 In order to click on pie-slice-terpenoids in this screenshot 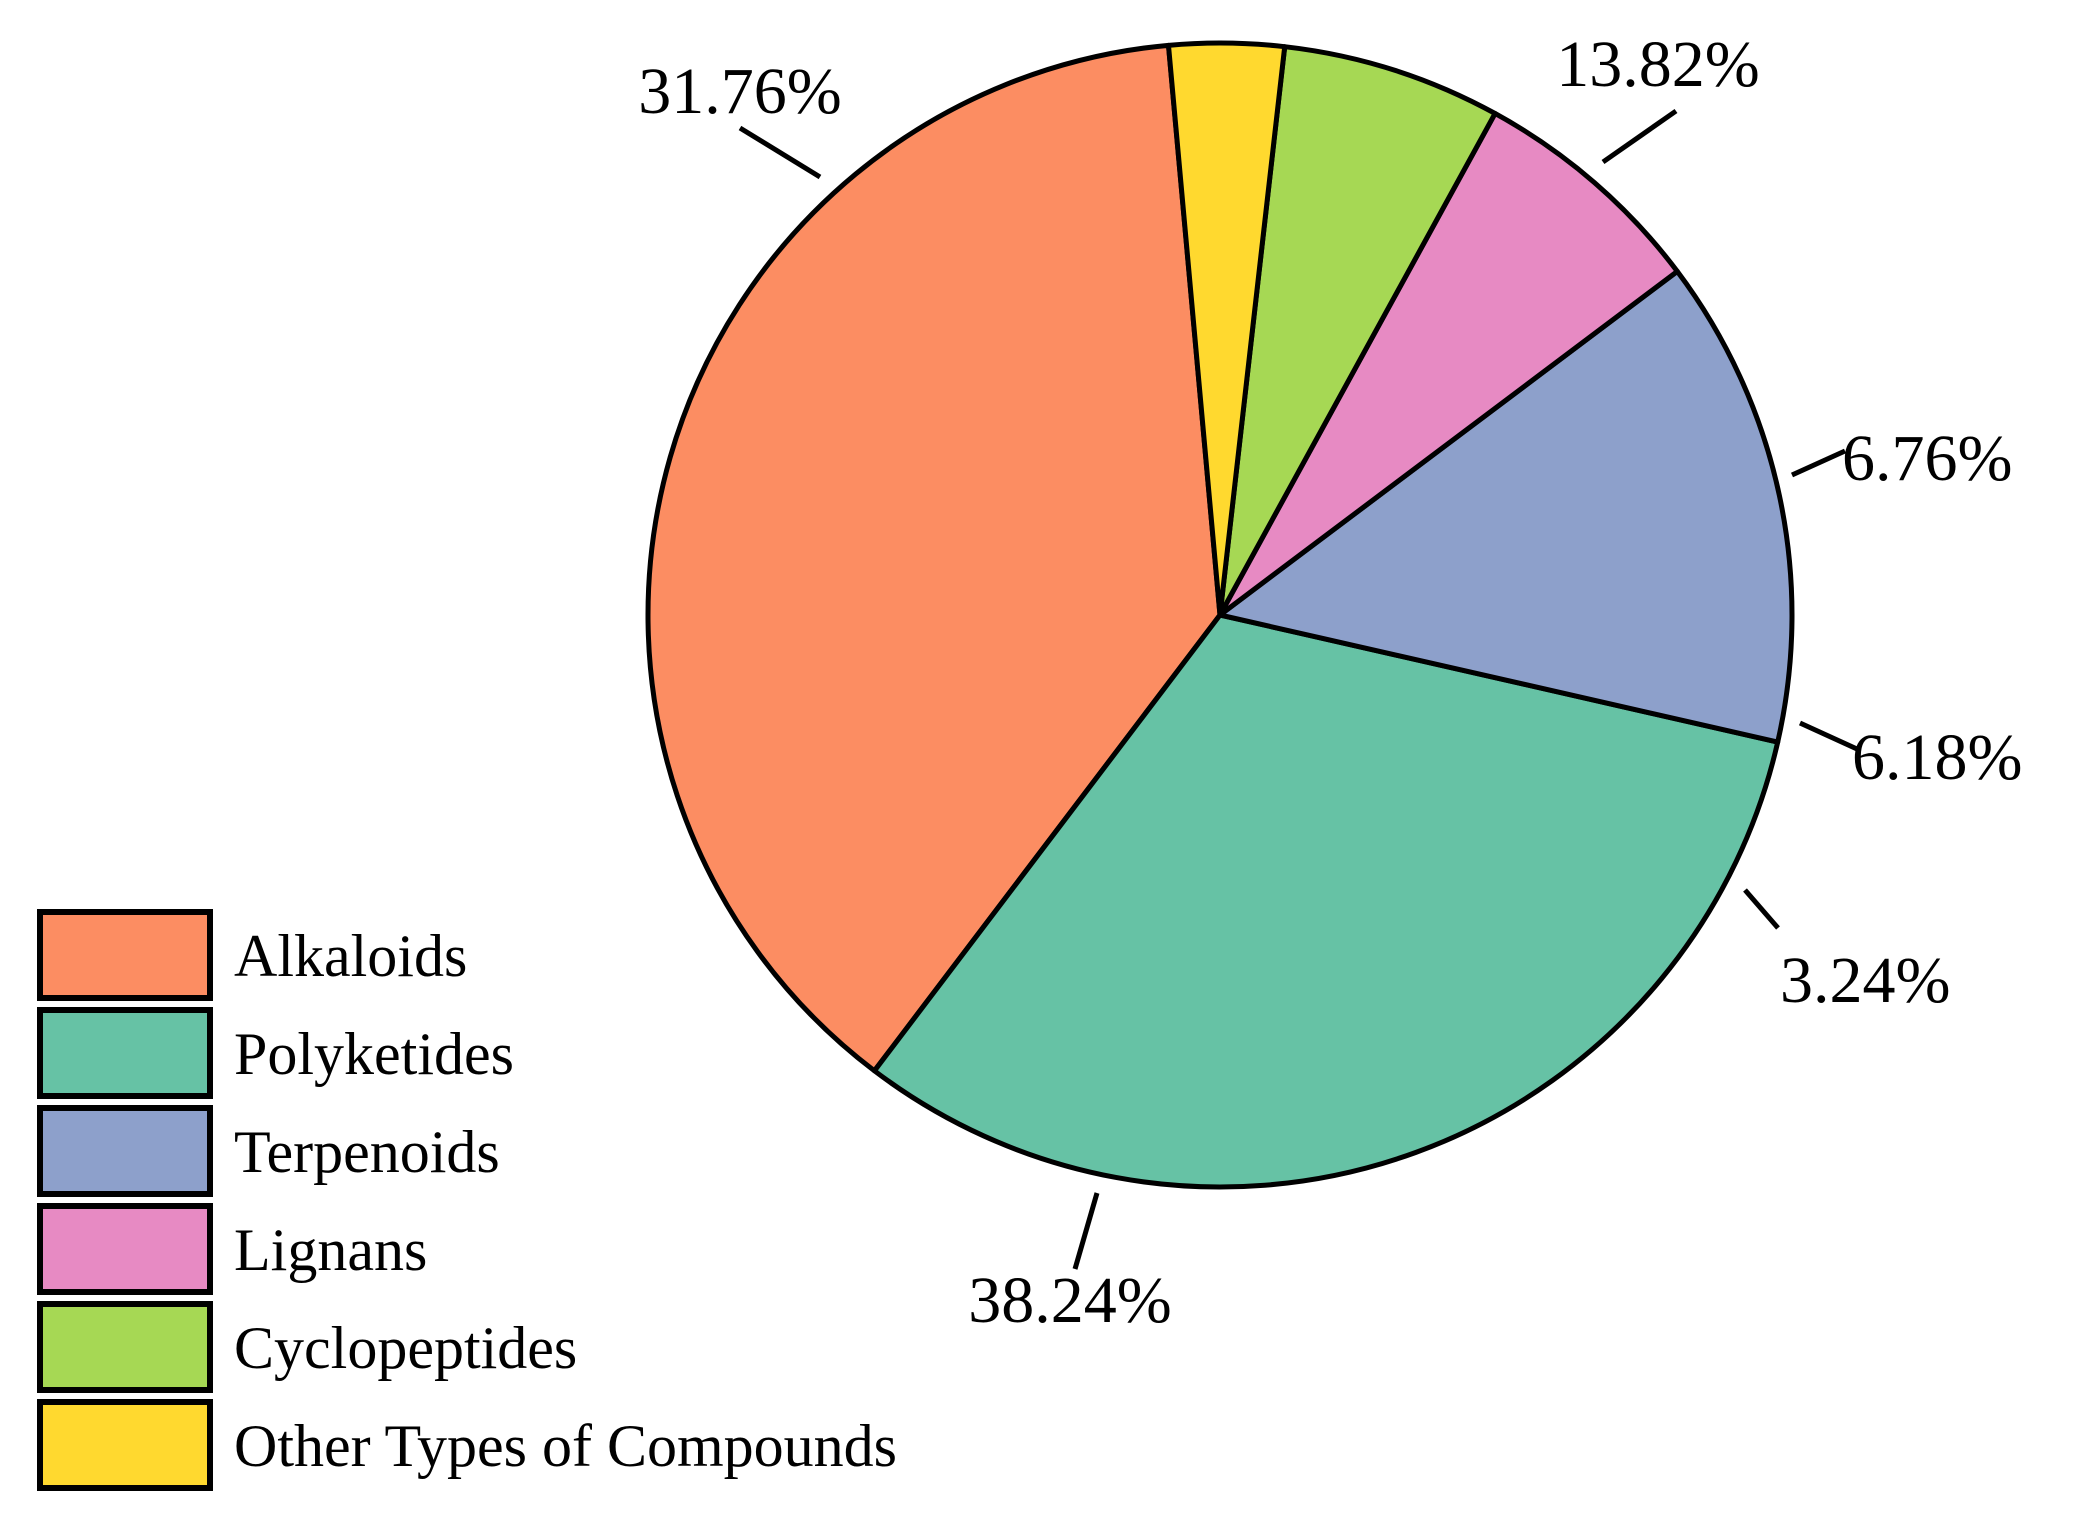, I will do `click(1506, 506)`.